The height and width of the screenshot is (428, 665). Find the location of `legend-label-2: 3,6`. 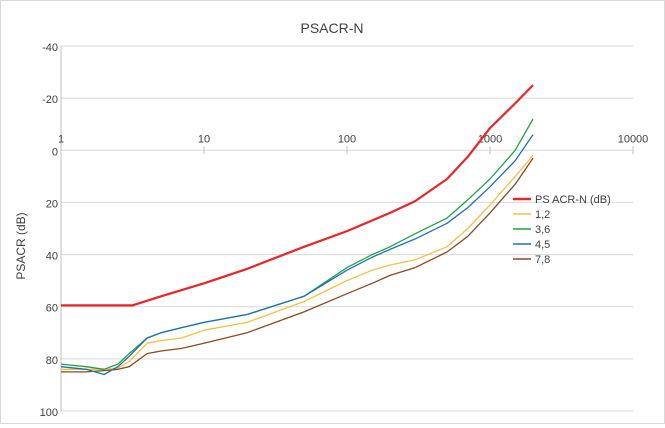

legend-label-2: 3,6 is located at coordinates (542, 230).